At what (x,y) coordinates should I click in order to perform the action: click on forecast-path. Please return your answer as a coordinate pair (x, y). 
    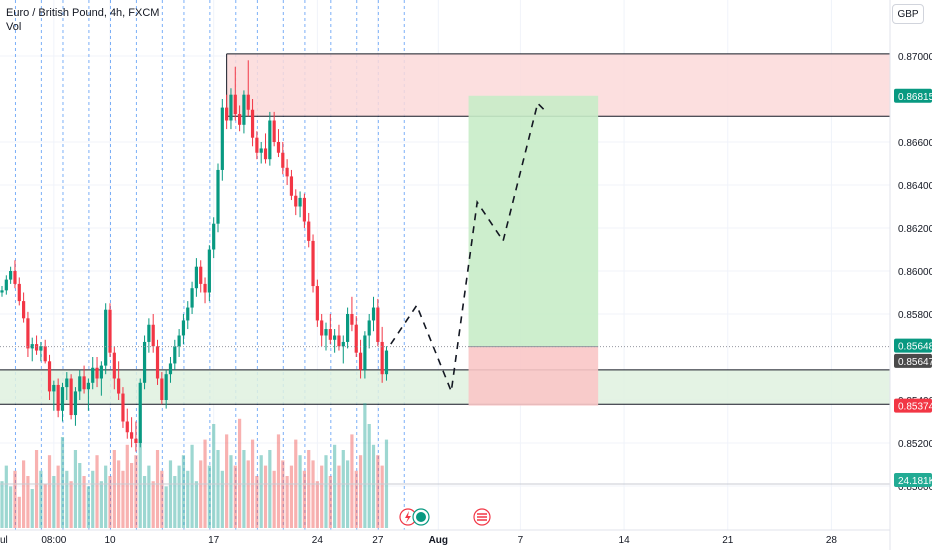
    Looking at the image, I should click on (468, 248).